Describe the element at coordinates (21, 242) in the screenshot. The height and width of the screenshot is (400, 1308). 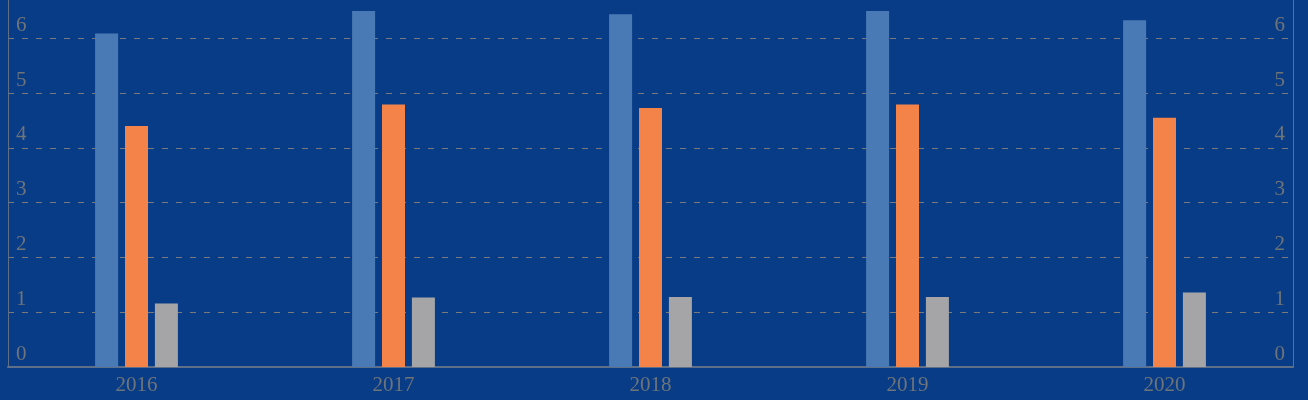
I see `y-tick-label: 2` at that location.